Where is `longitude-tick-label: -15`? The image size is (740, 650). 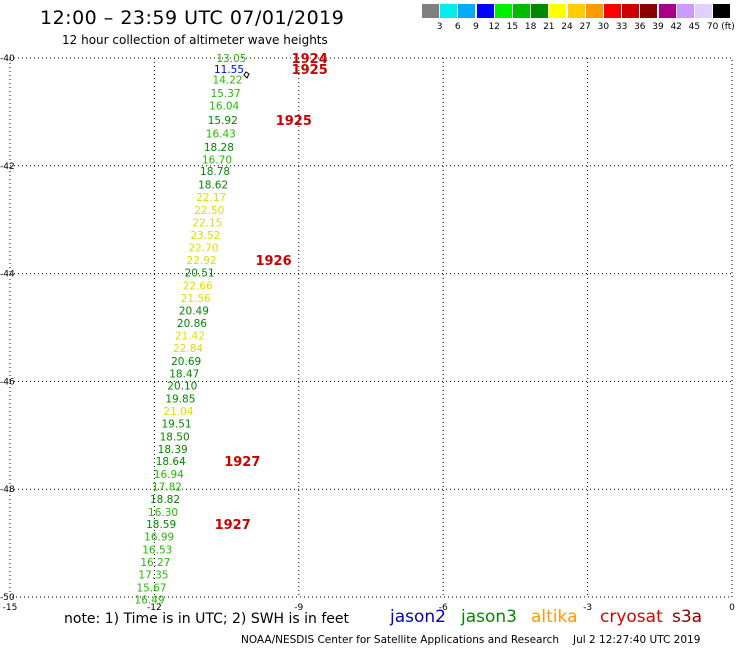
longitude-tick-label: -15 is located at coordinates (10, 608).